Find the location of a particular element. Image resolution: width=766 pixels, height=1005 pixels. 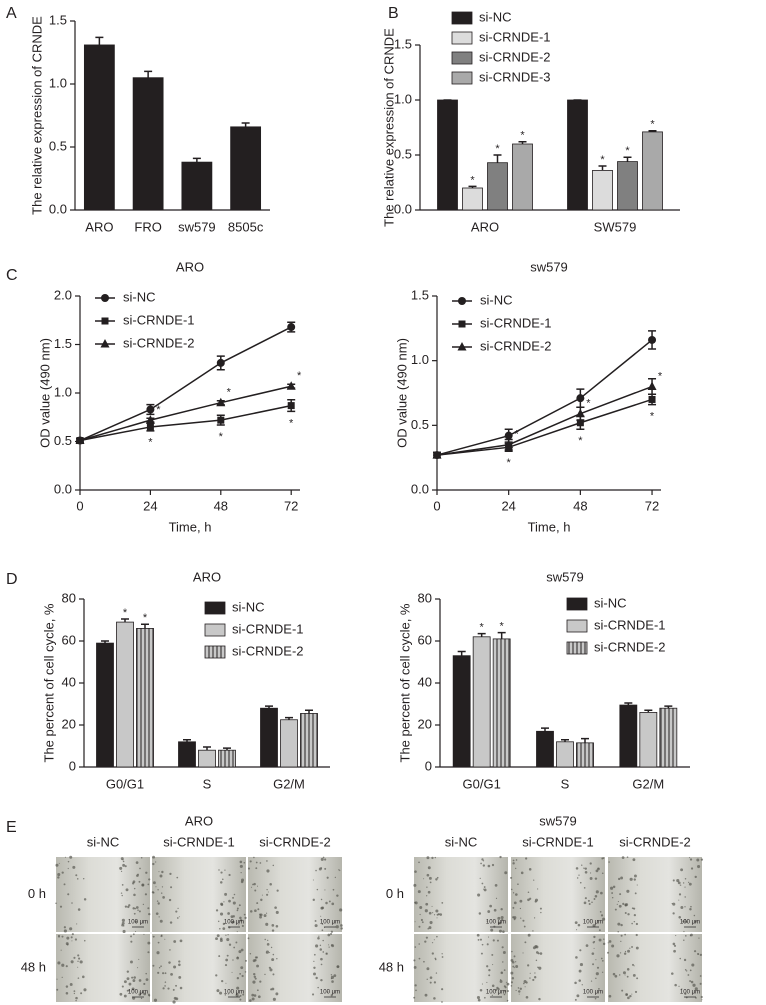

error-bar is located at coordinates (501, 635).